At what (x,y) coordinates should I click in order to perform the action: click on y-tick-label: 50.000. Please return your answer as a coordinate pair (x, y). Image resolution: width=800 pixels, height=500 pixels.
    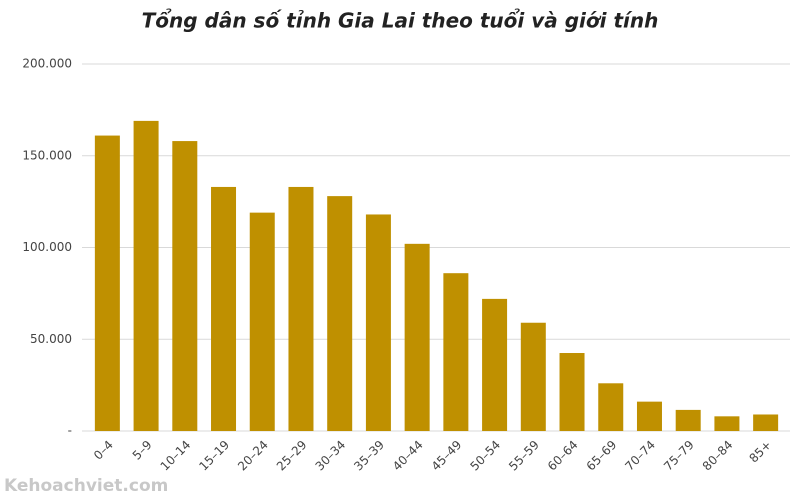
    Looking at the image, I should click on (51, 339).